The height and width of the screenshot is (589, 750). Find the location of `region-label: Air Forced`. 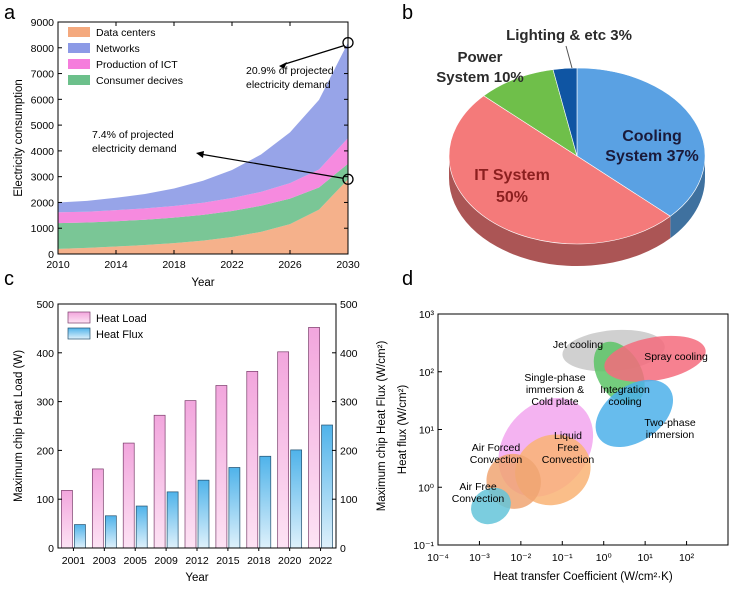

region-label: Air Forced is located at coordinates (496, 448).